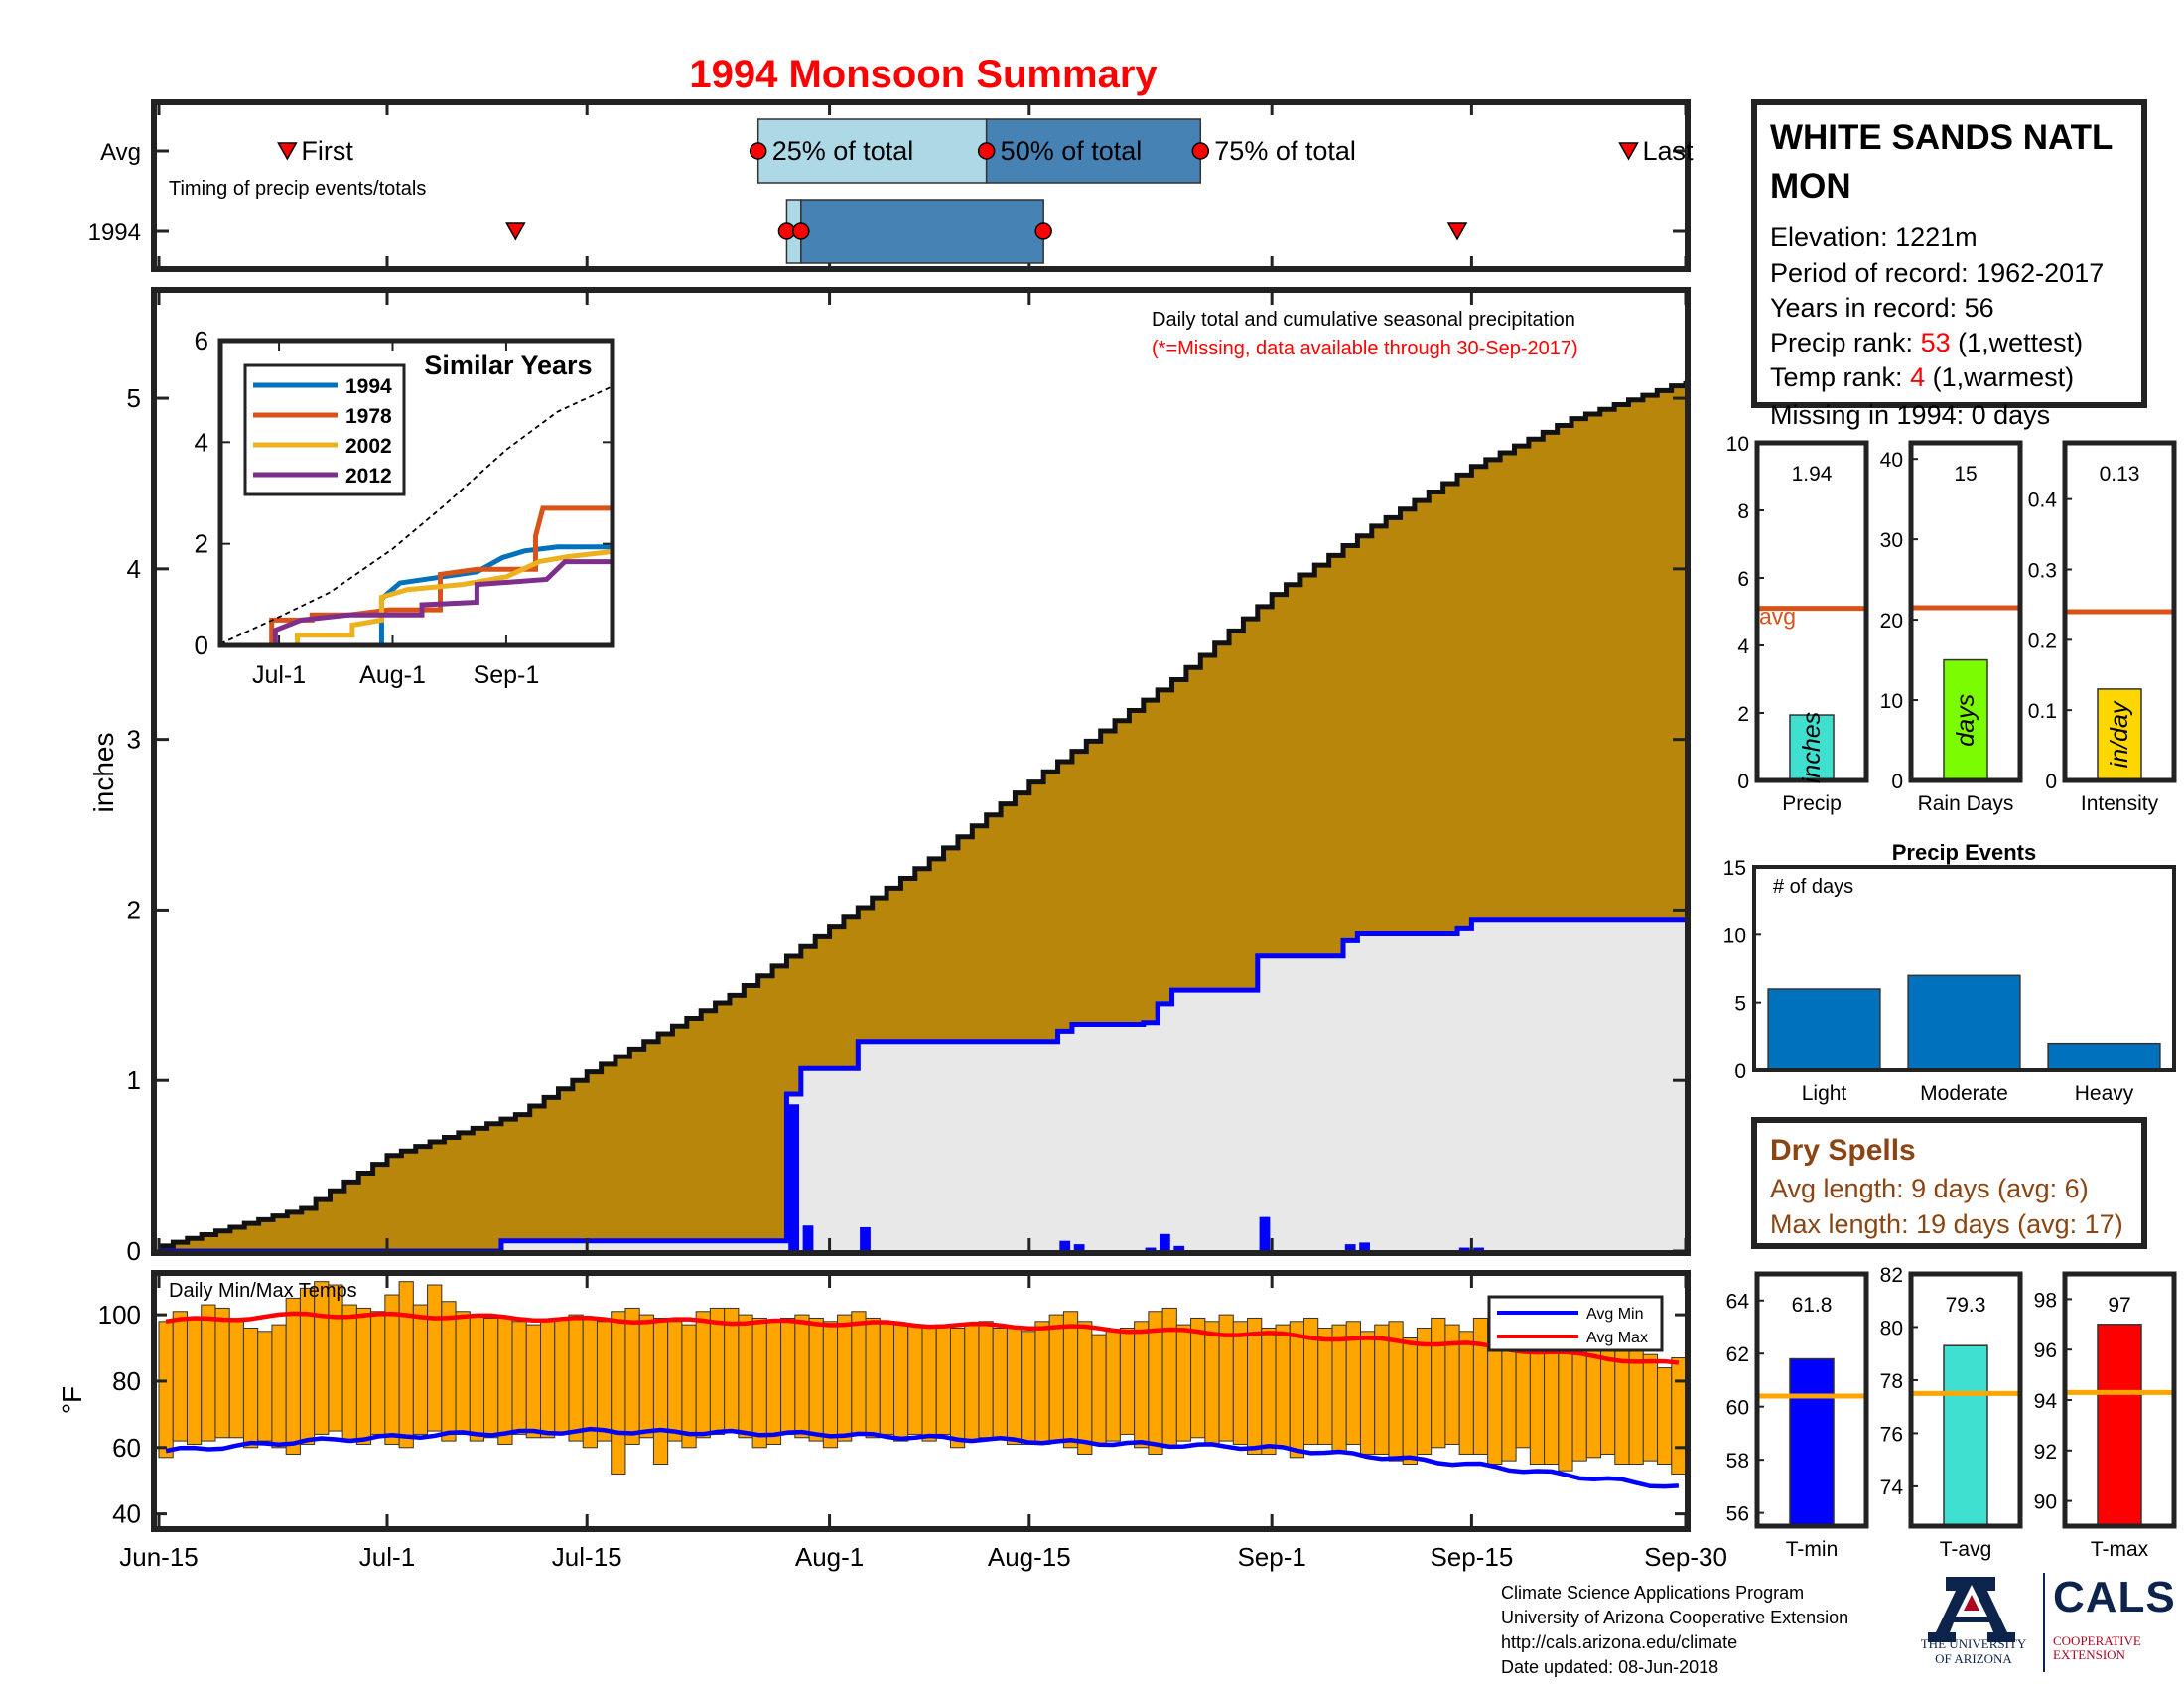 Image resolution: width=2184 pixels, height=1688 pixels. What do you see at coordinates (2120, 474) in the screenshot?
I see `mini-value-label: 0.13` at bounding box center [2120, 474].